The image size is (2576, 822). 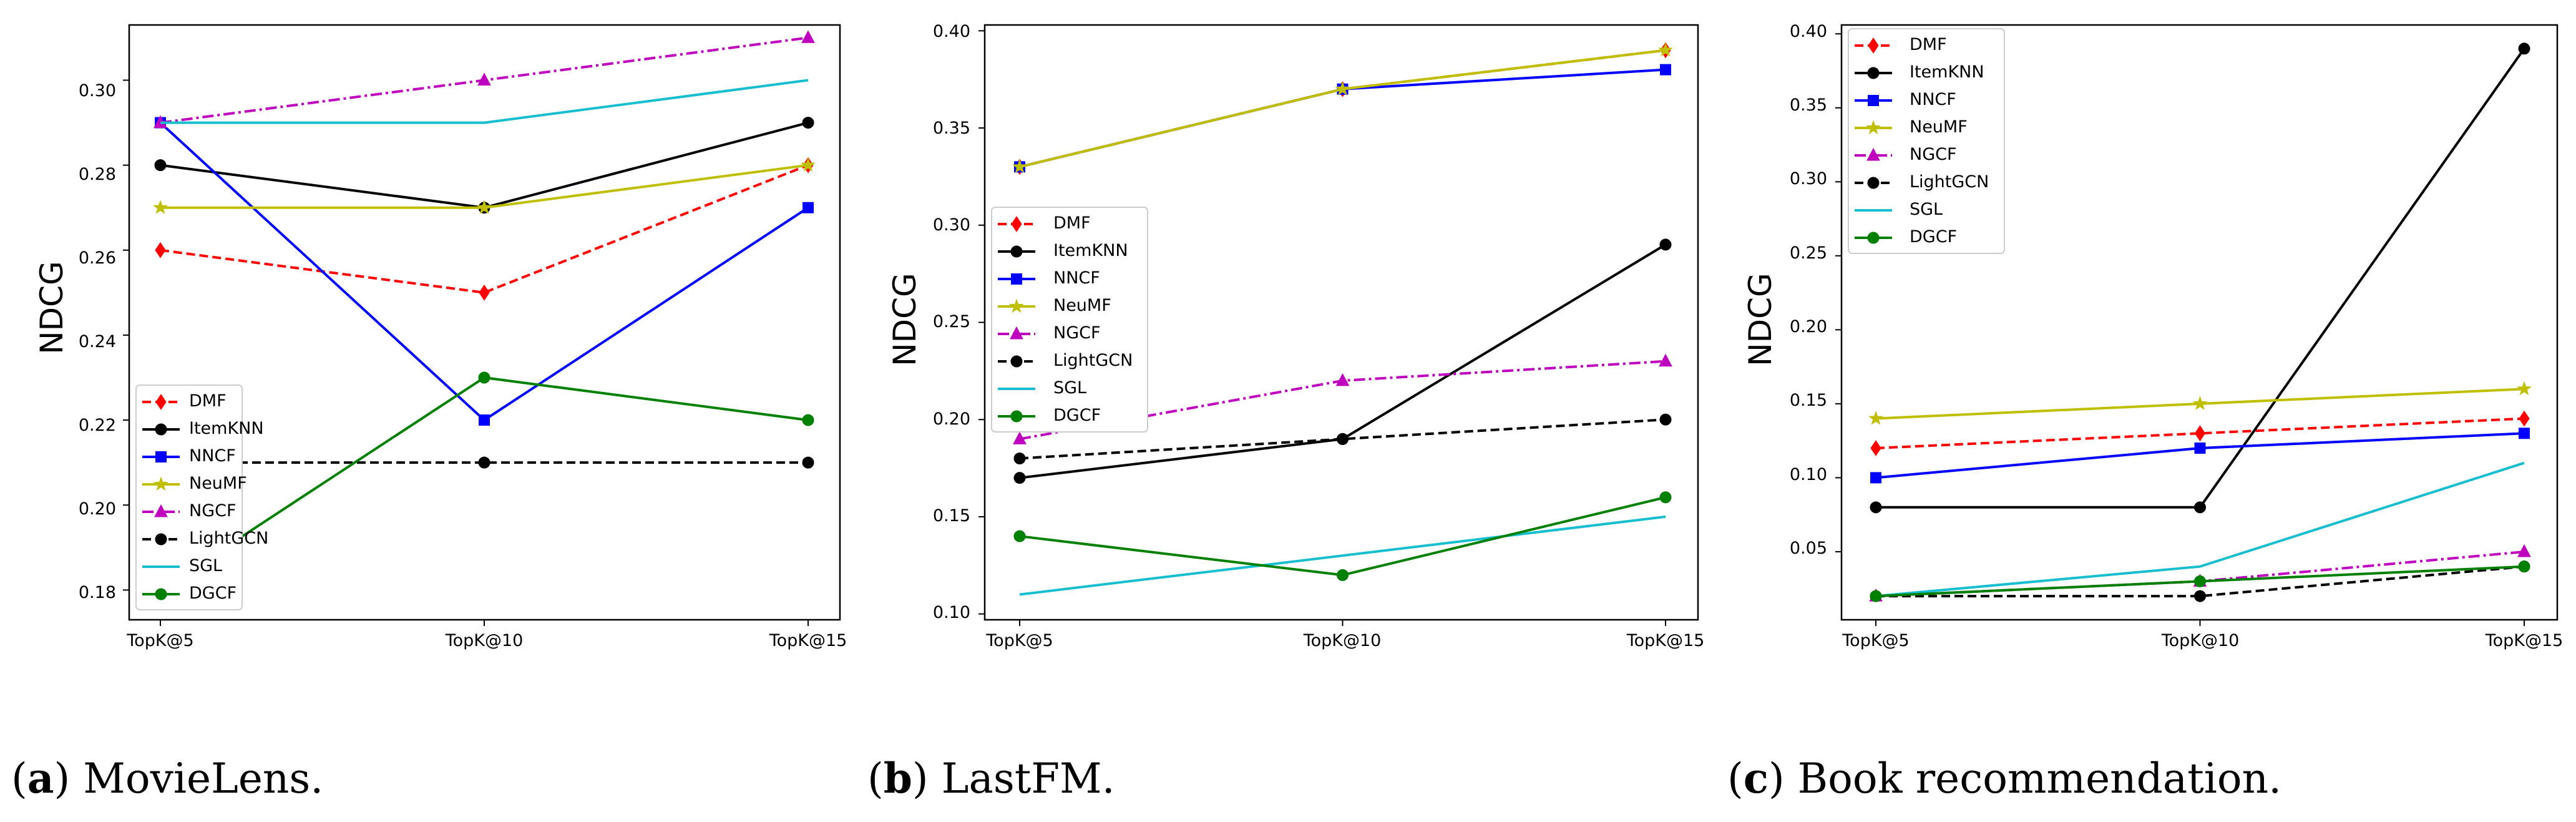 I want to click on y-tick-labels: 0.10 0.15 0.20 0.25 0.30 0.35 0.40, so click(x=951, y=322).